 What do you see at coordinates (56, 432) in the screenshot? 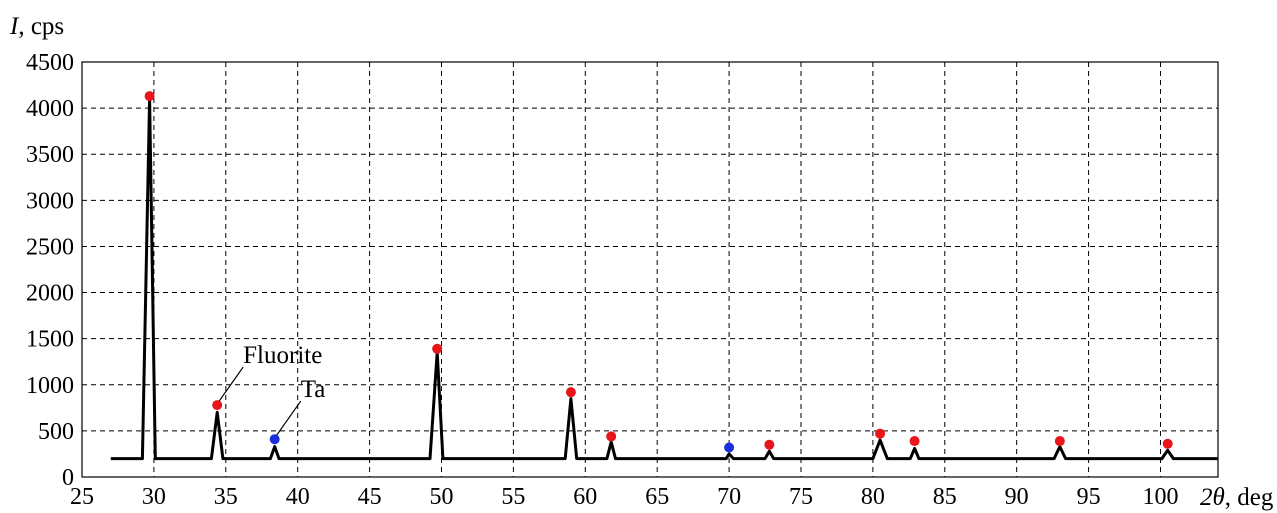
I see `y-tick-label: 500` at bounding box center [56, 432].